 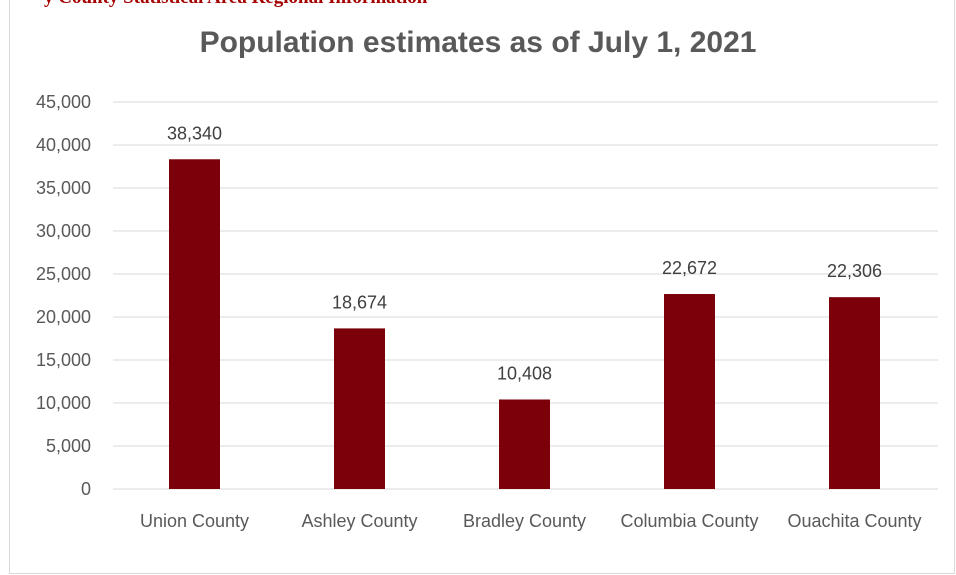 I want to click on y-tick-label: 35,000, so click(x=63, y=188).